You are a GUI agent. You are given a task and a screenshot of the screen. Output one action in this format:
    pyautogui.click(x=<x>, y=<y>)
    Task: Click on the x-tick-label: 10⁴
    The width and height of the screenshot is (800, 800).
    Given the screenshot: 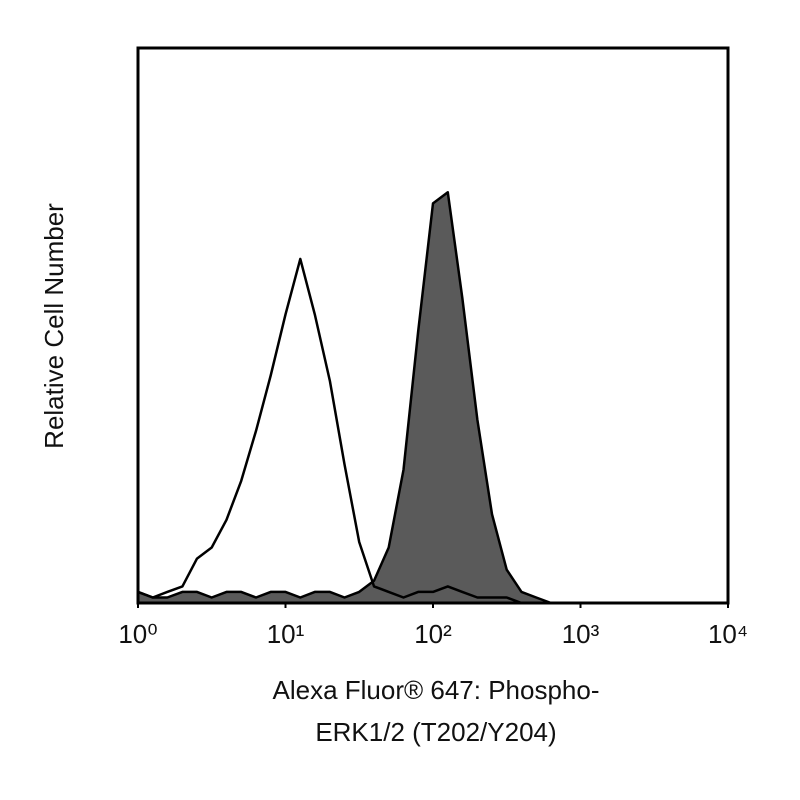 What is the action you would take?
    pyautogui.click(x=728, y=634)
    